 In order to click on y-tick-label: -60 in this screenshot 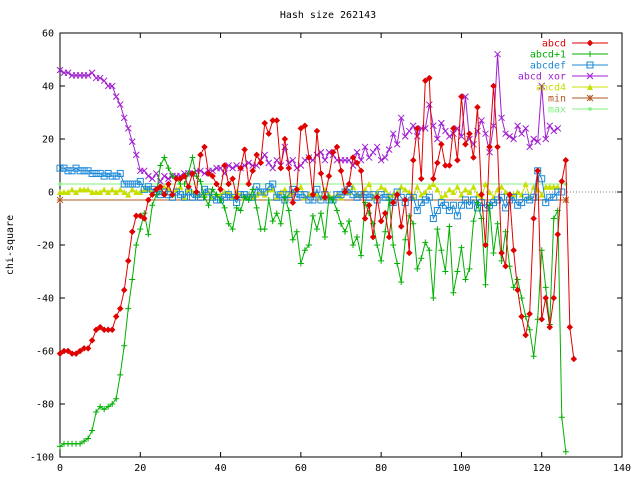, I will do `click(45, 352)`.